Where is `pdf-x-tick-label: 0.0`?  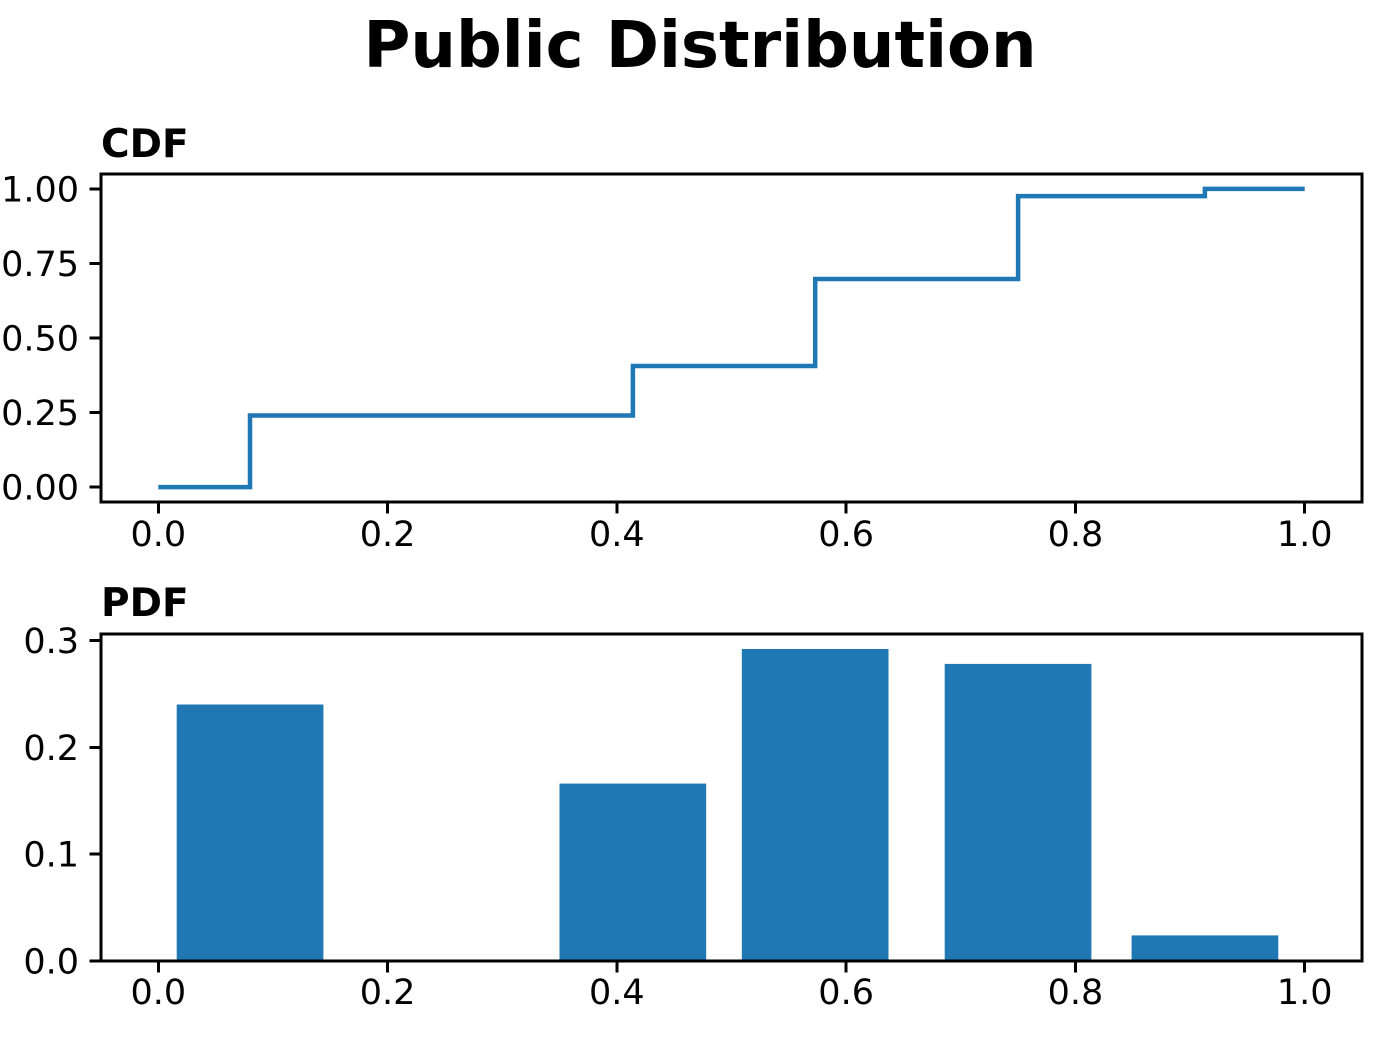 pdf-x-tick-label: 0.0 is located at coordinates (158, 993).